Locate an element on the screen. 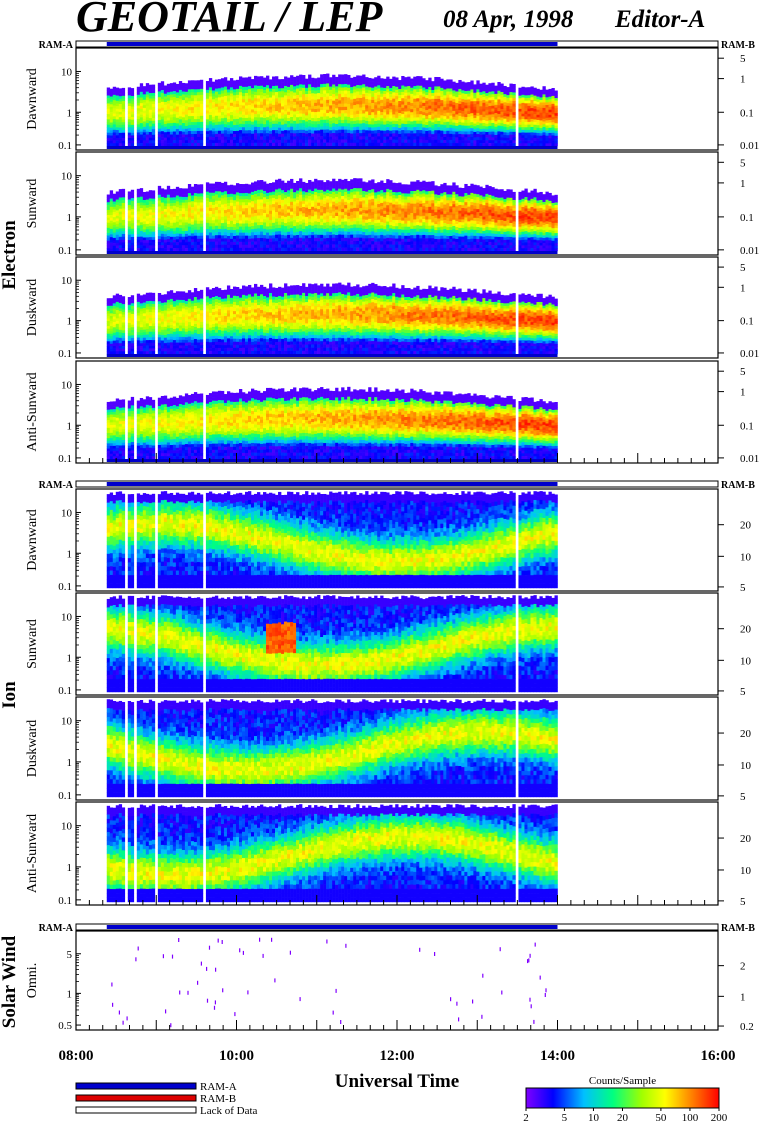 The image size is (762, 1133). right-tick-label: 0.1 is located at coordinates (747, 113).